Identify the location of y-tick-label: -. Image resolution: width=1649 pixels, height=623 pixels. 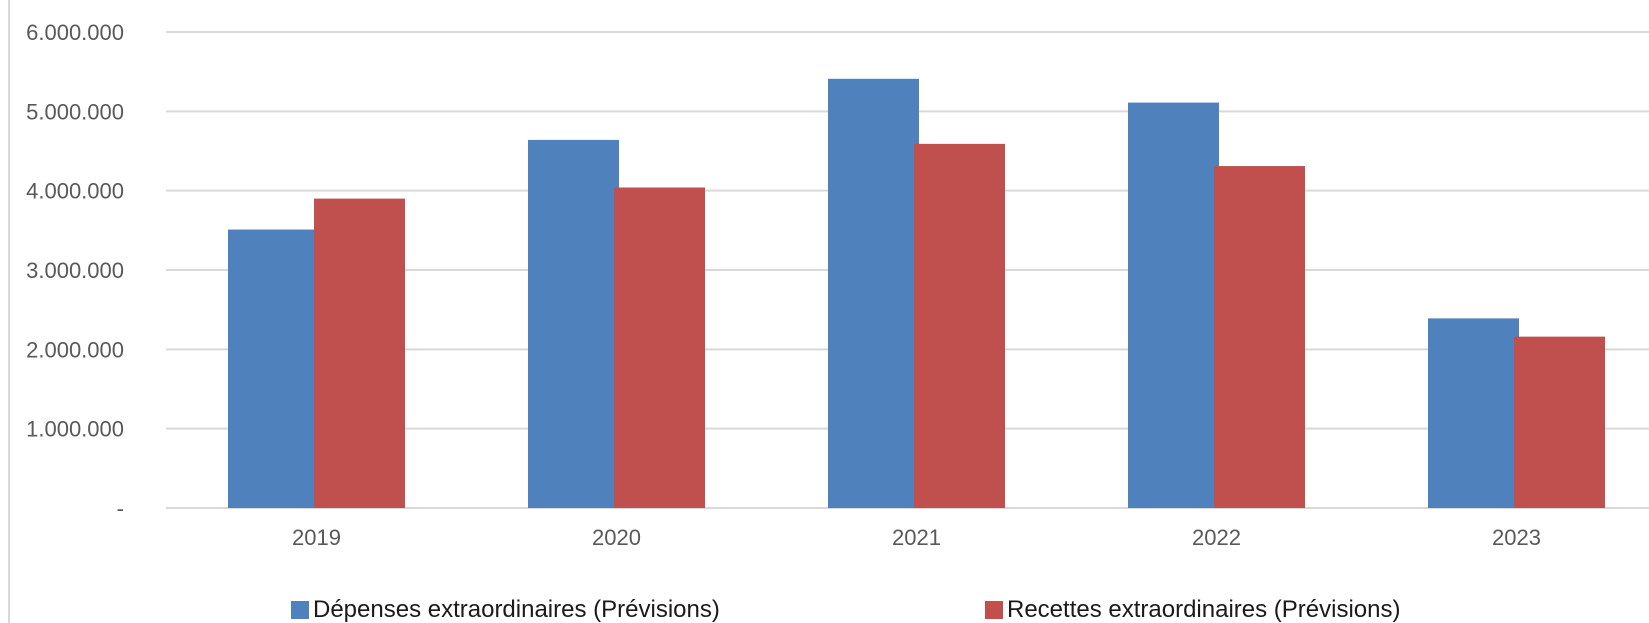
(120, 508).